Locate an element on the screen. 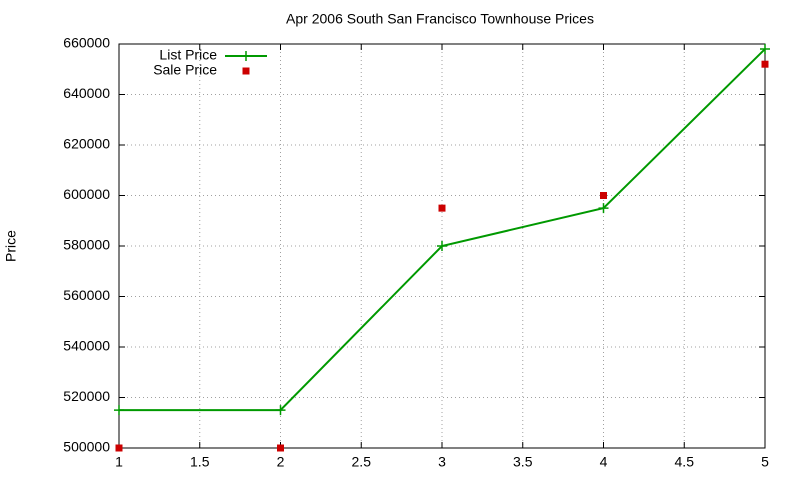  x-tick-label: 1 is located at coordinates (119, 462).